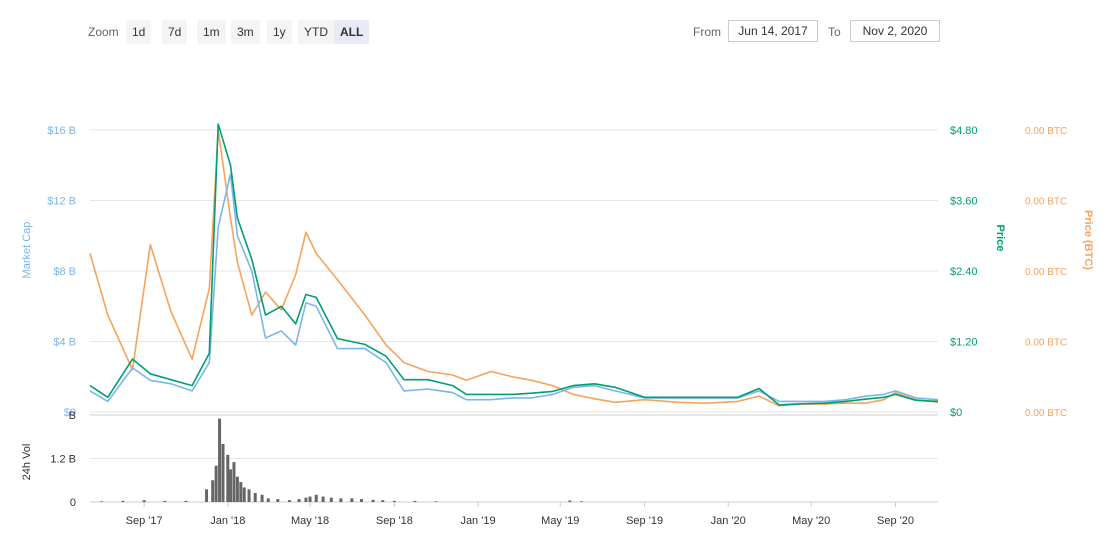  I want to click on zoom-ytd-button: YTD, so click(316, 32).